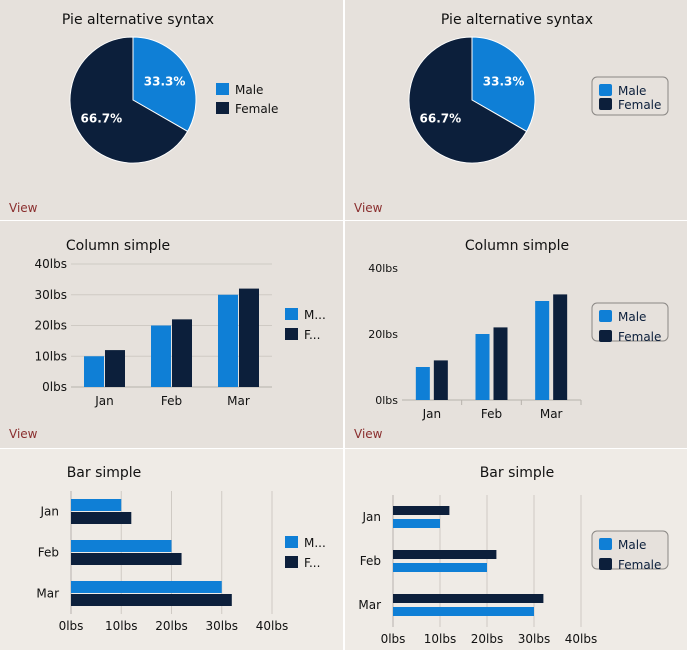  What do you see at coordinates (393, 639) in the screenshot?
I see `x-tick-label: 0lbs` at bounding box center [393, 639].